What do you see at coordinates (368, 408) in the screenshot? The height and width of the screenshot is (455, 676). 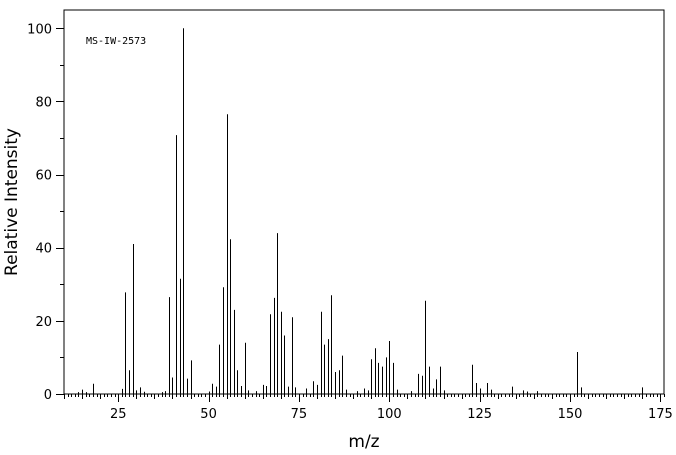 I see `x-axis: 25 50 75 100 125 150 175` at bounding box center [368, 408].